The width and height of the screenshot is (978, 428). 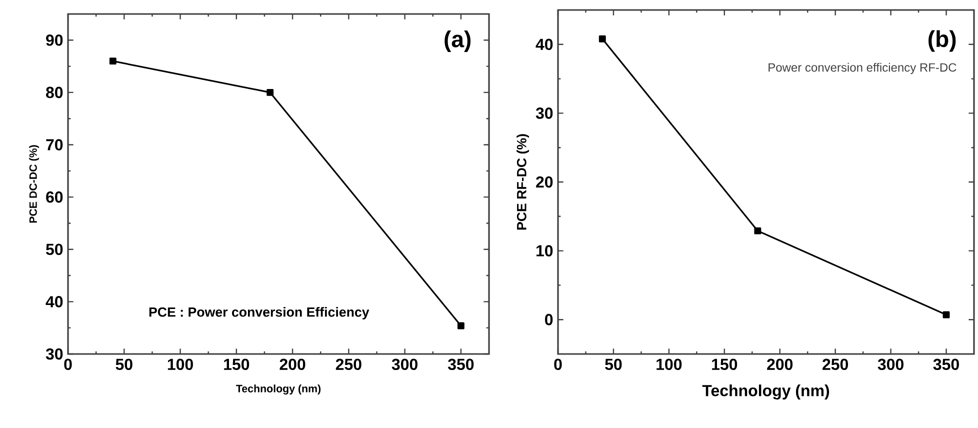 I want to click on y-axis-title: PCE RF-DC (%), so click(x=522, y=182).